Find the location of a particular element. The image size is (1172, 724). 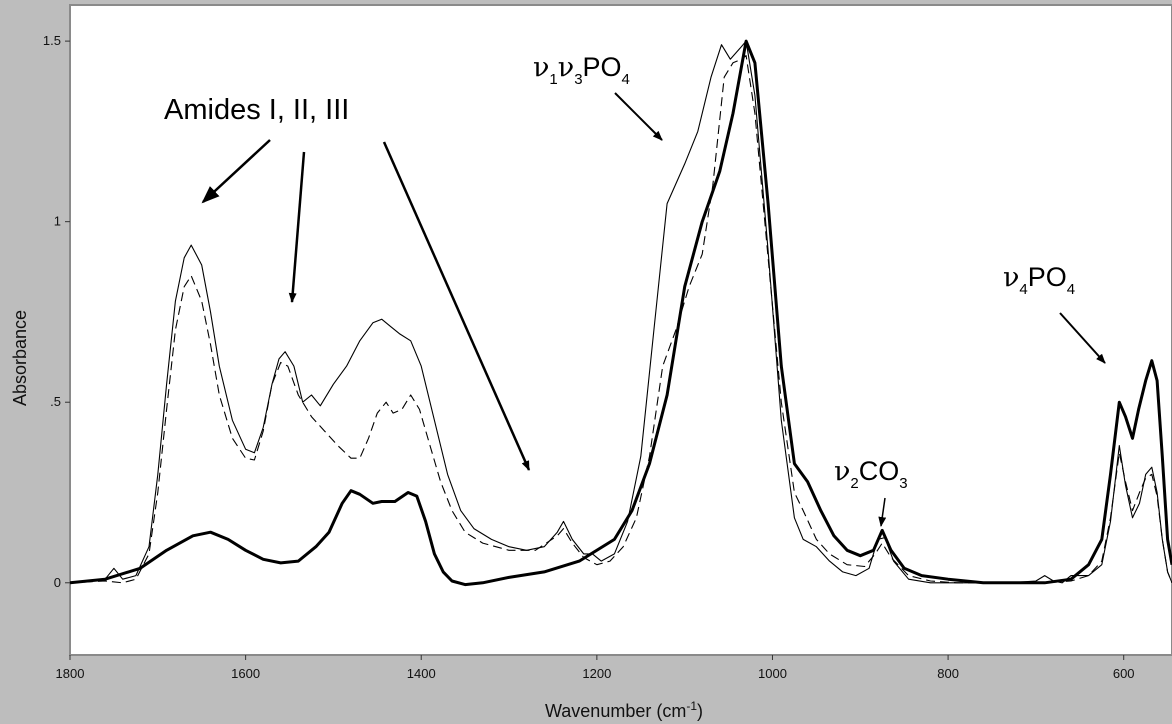

nu-3-subscript: 3 is located at coordinates (578, 79).